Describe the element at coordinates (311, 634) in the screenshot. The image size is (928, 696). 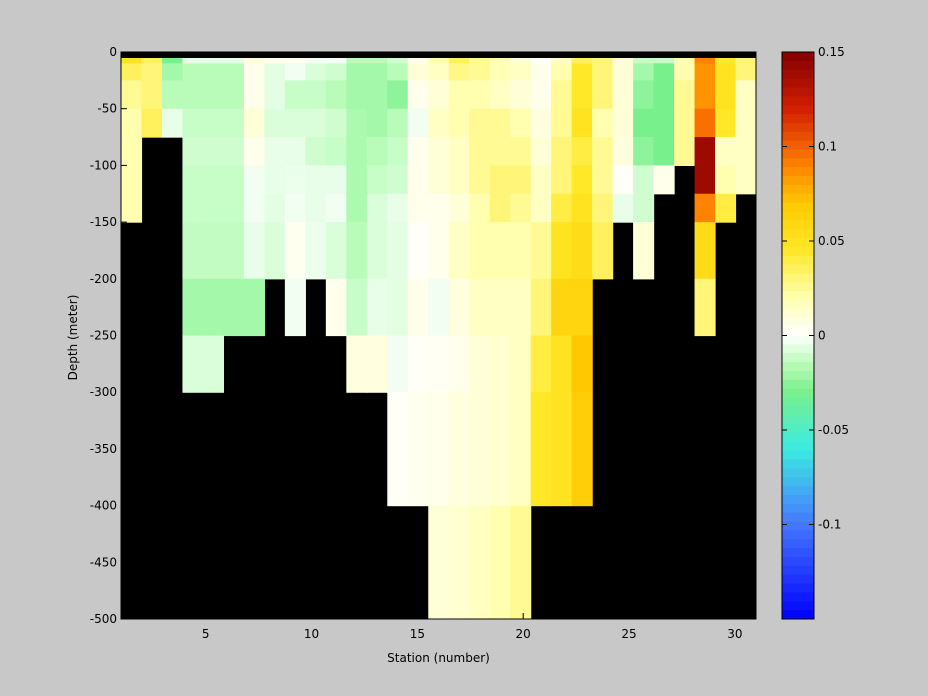
I see `x-tick-label: 10` at that location.